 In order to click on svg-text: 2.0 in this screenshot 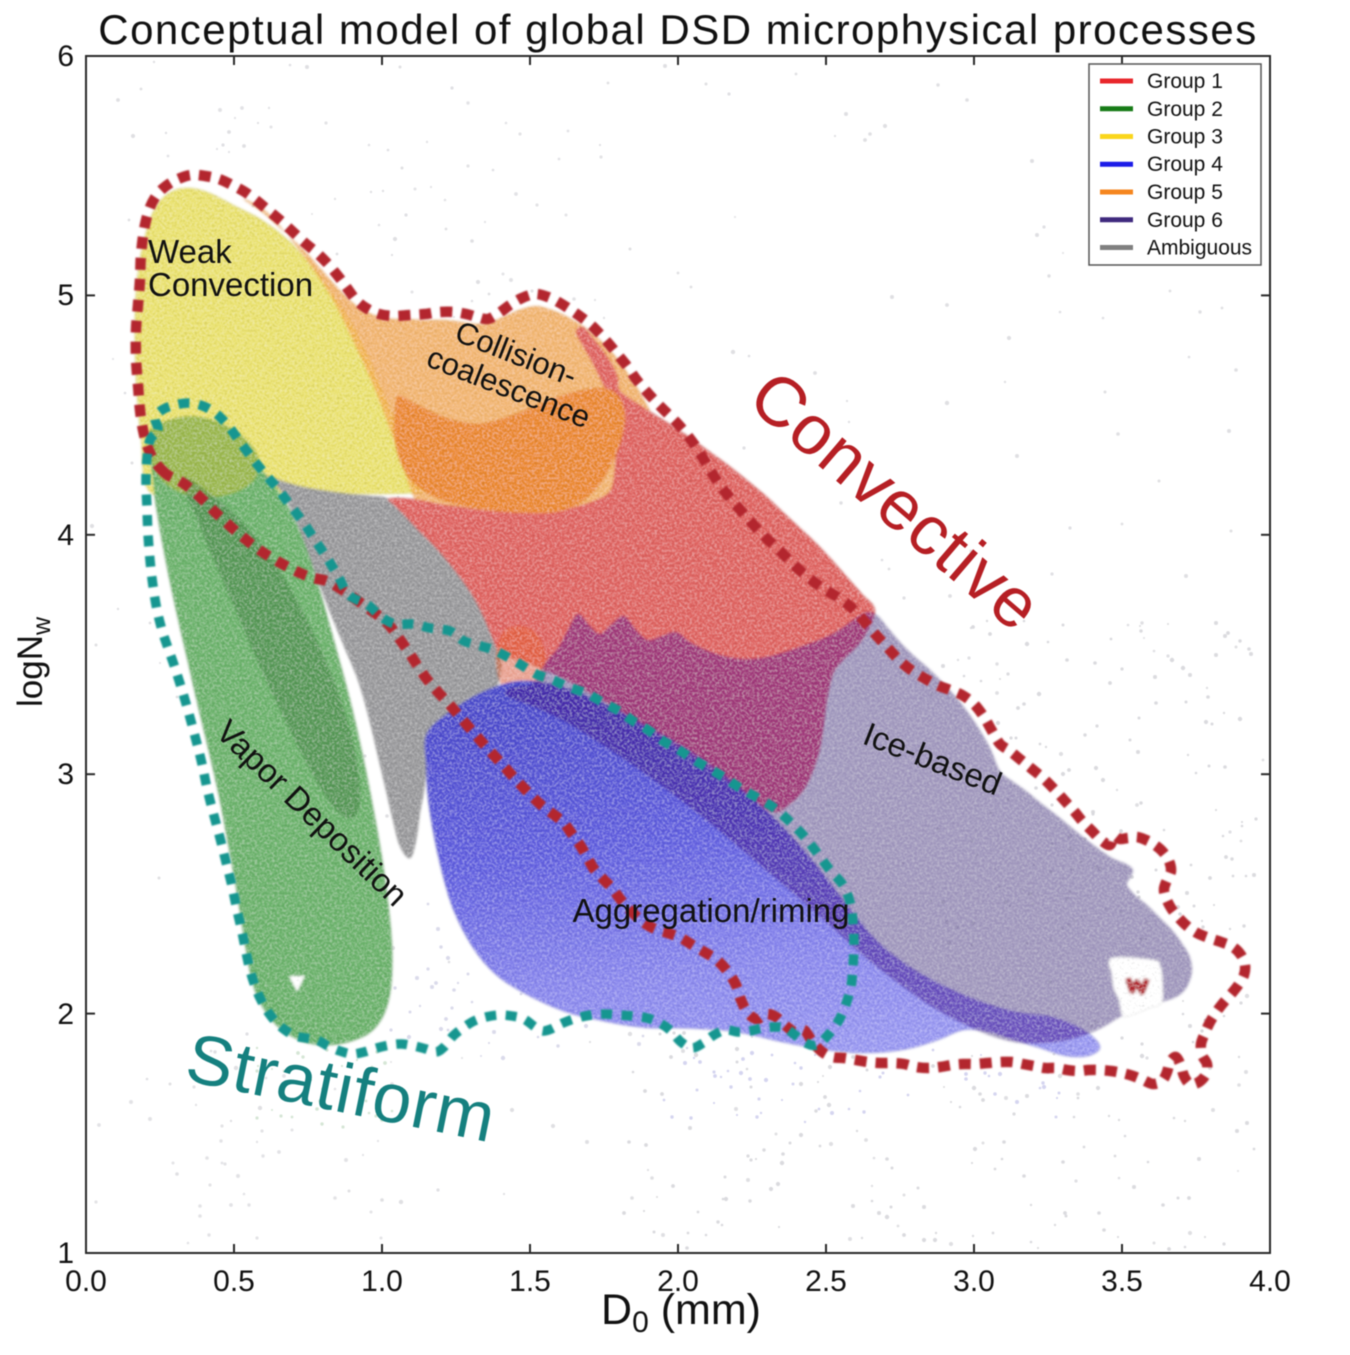, I will do `click(678, 1281)`.